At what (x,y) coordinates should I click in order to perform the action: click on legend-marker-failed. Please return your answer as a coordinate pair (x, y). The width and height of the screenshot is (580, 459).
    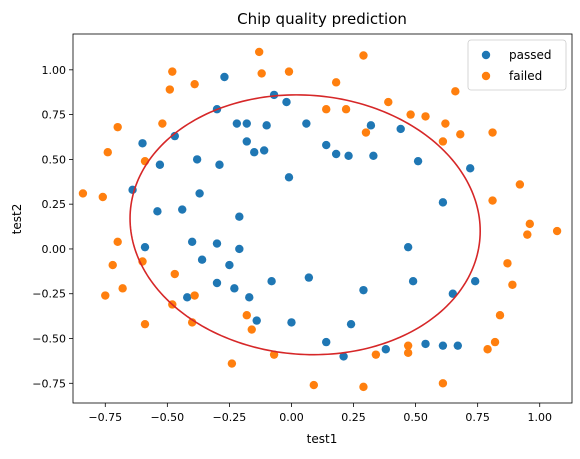
    Looking at the image, I should click on (486, 76).